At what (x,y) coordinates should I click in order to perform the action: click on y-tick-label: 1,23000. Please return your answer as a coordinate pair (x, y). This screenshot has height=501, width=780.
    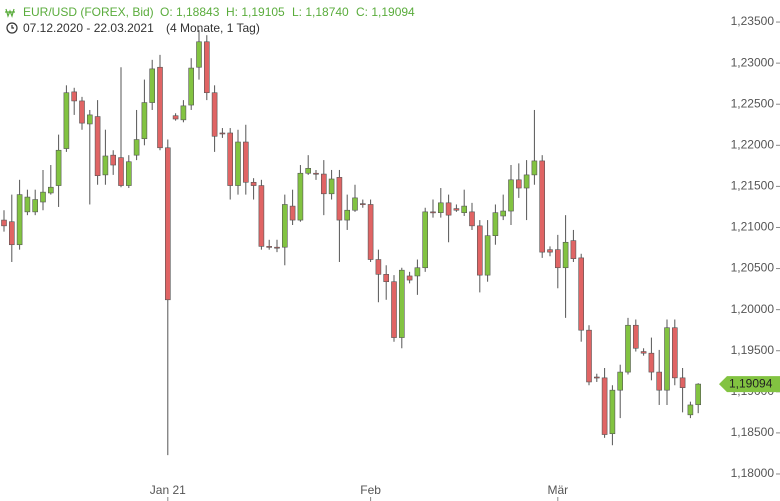
    Looking at the image, I should click on (753, 62).